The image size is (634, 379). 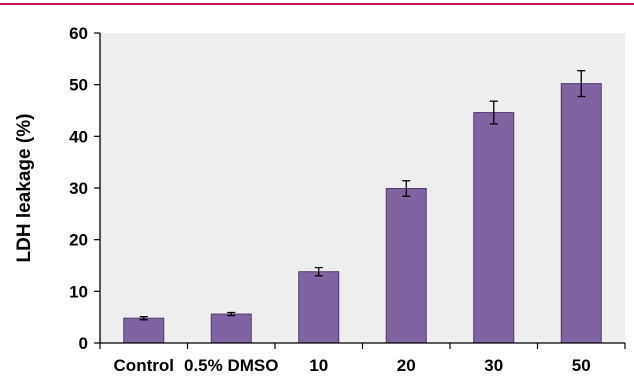 What do you see at coordinates (78, 33) in the screenshot?
I see `y-tick-label: 60` at bounding box center [78, 33].